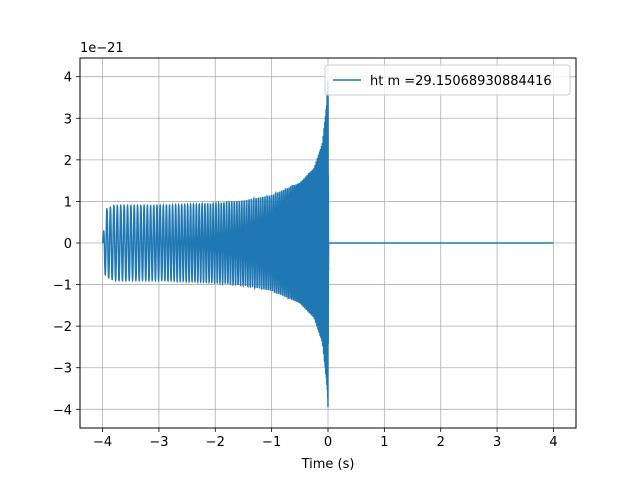 The width and height of the screenshot is (640, 480). What do you see at coordinates (328, 442) in the screenshot?
I see `x-tick-label: 0` at bounding box center [328, 442].